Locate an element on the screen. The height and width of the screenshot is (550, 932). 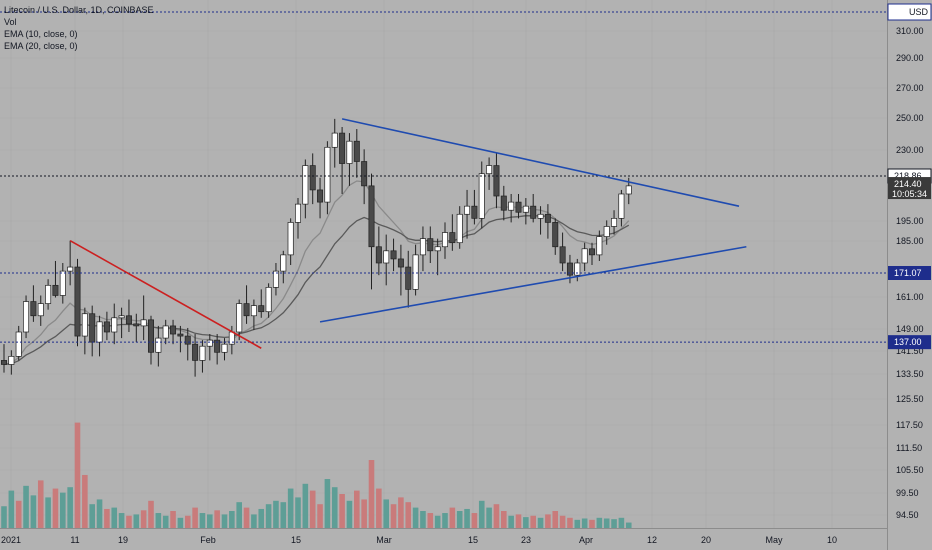
indicator-volume: Vol is located at coordinates (10, 22).